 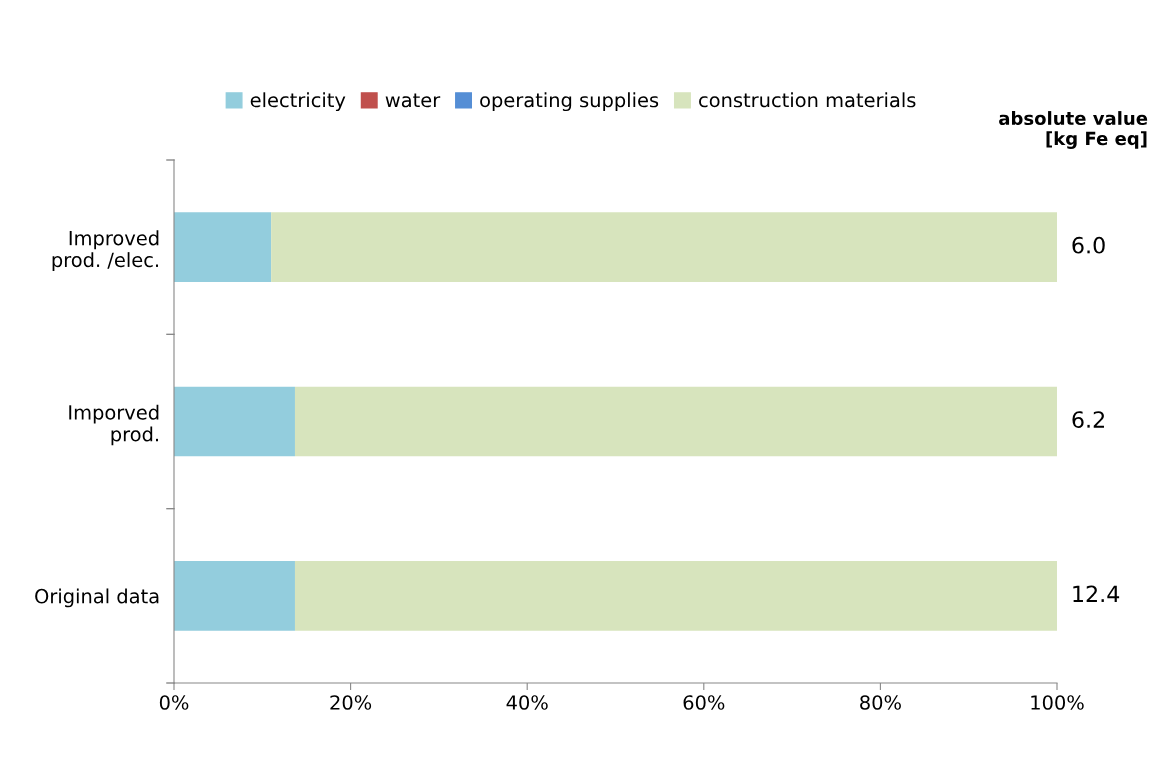 What do you see at coordinates (1088, 419) in the screenshot?
I see `text: 6.2` at bounding box center [1088, 419].